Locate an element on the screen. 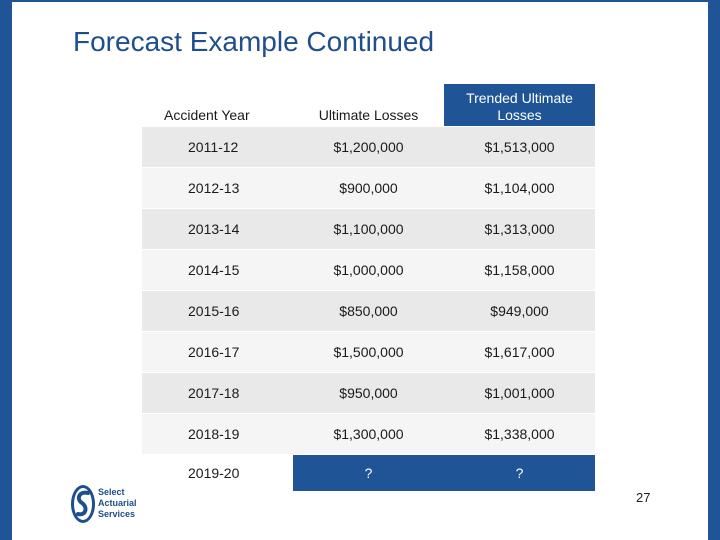  cell-ultimate-losses: $900,000 is located at coordinates (368, 188).